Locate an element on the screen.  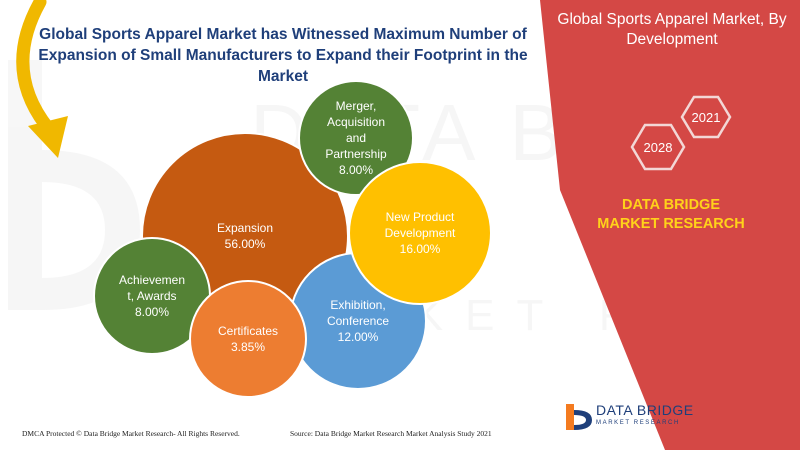
bubble-label-merger-acquisition-and-partnership: Merger, Acquisition and Partnership 8.00% is located at coordinates (356, 138).